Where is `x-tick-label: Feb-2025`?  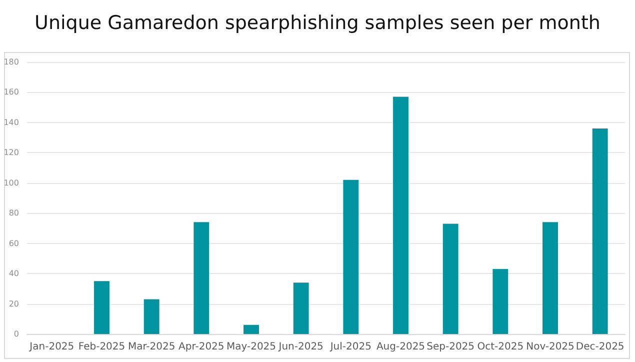 x-tick-label: Feb-2025 is located at coordinates (102, 347).